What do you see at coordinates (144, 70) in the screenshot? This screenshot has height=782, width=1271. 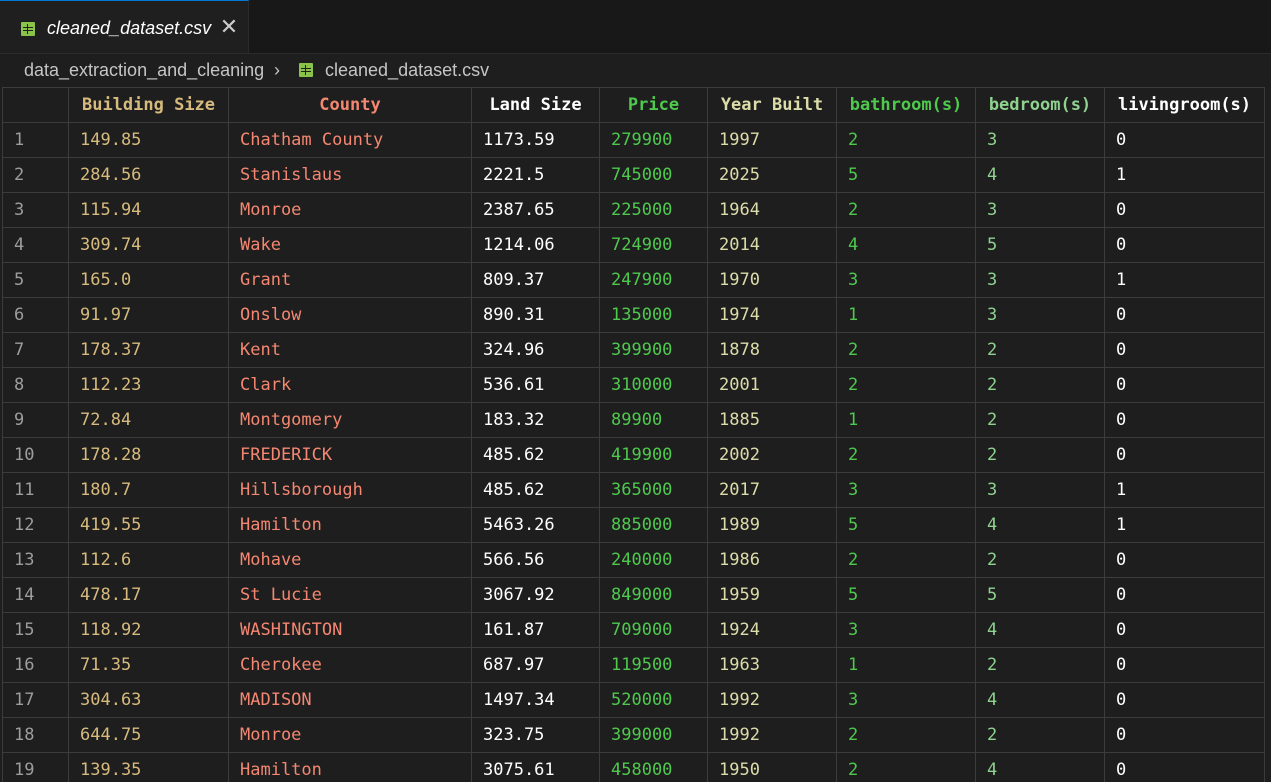 I see `breadcrumb-folder: data_extraction_and_cleaning` at bounding box center [144, 70].